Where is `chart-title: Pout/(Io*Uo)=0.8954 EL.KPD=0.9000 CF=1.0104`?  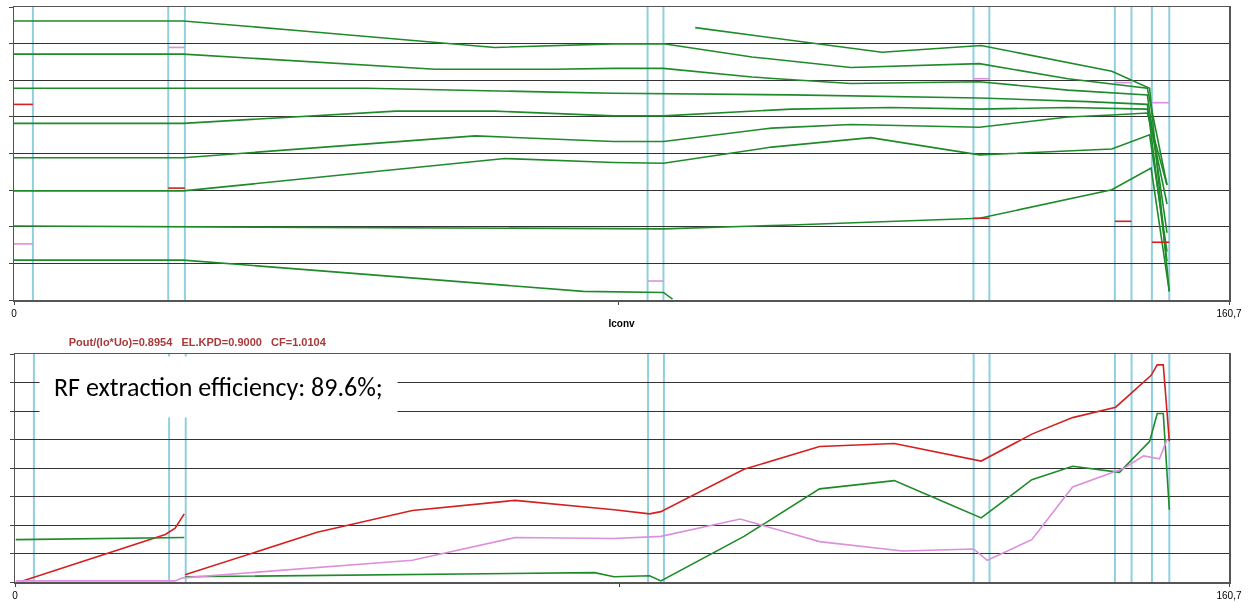 chart-title: Pout/(Io*Uo)=0.8954 EL.KPD=0.9000 CF=1.0104 is located at coordinates (197, 341).